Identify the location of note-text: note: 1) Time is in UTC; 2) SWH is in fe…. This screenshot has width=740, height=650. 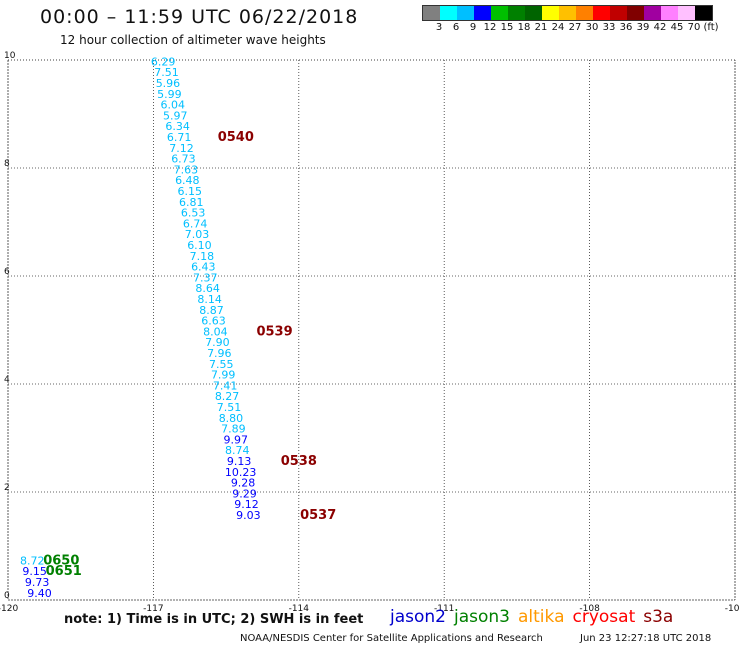
(214, 619).